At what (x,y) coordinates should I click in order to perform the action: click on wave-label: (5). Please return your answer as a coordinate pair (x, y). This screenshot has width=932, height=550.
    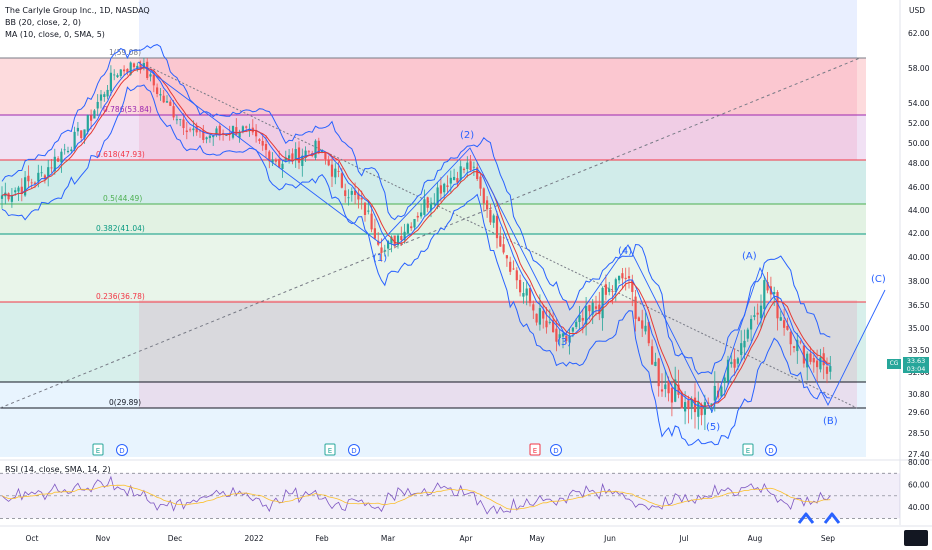
    Looking at the image, I should click on (713, 427).